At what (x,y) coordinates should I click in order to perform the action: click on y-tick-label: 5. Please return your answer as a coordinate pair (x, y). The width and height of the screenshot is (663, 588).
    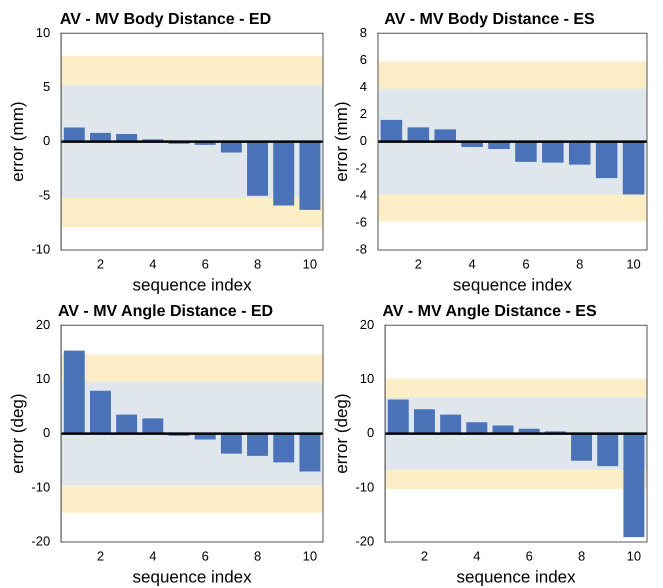
    Looking at the image, I should click on (46, 86).